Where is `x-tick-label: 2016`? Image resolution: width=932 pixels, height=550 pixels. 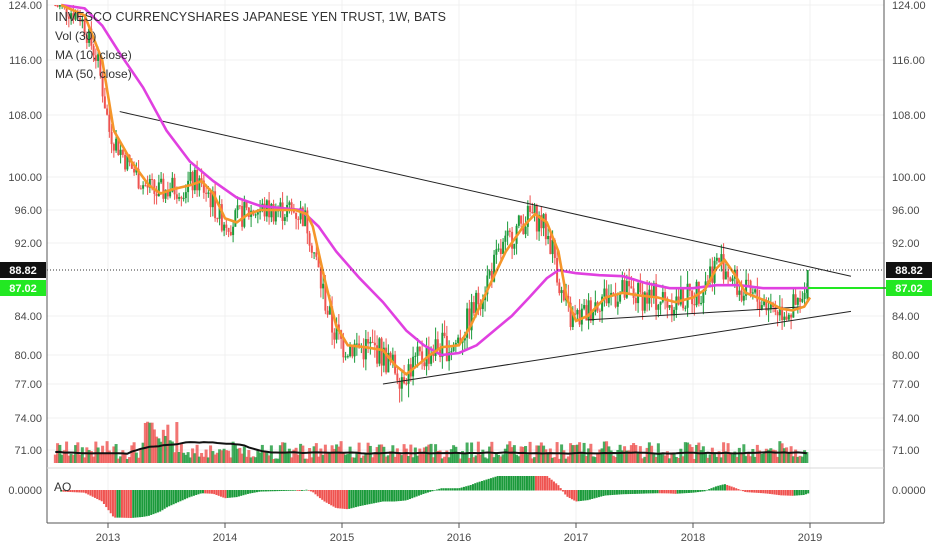 x-tick-label: 2016 is located at coordinates (459, 538).